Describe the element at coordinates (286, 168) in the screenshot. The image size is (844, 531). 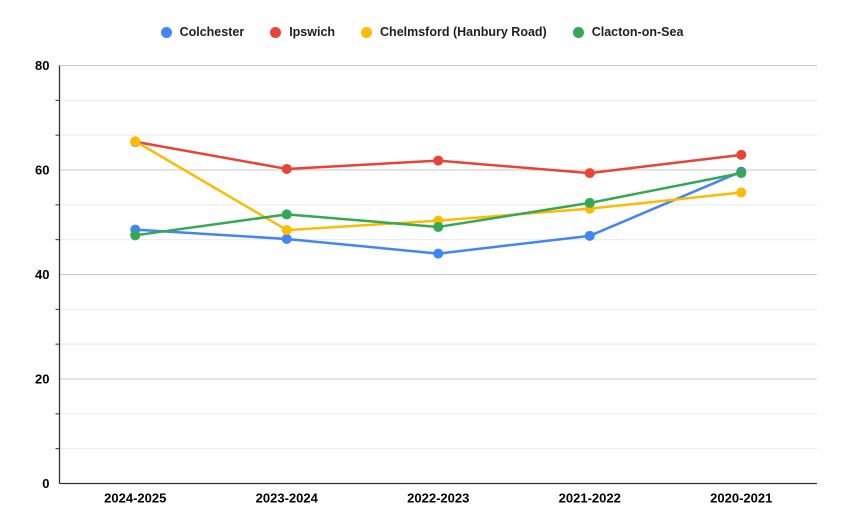
I see `data-point-ipswich-2023-2024` at that location.